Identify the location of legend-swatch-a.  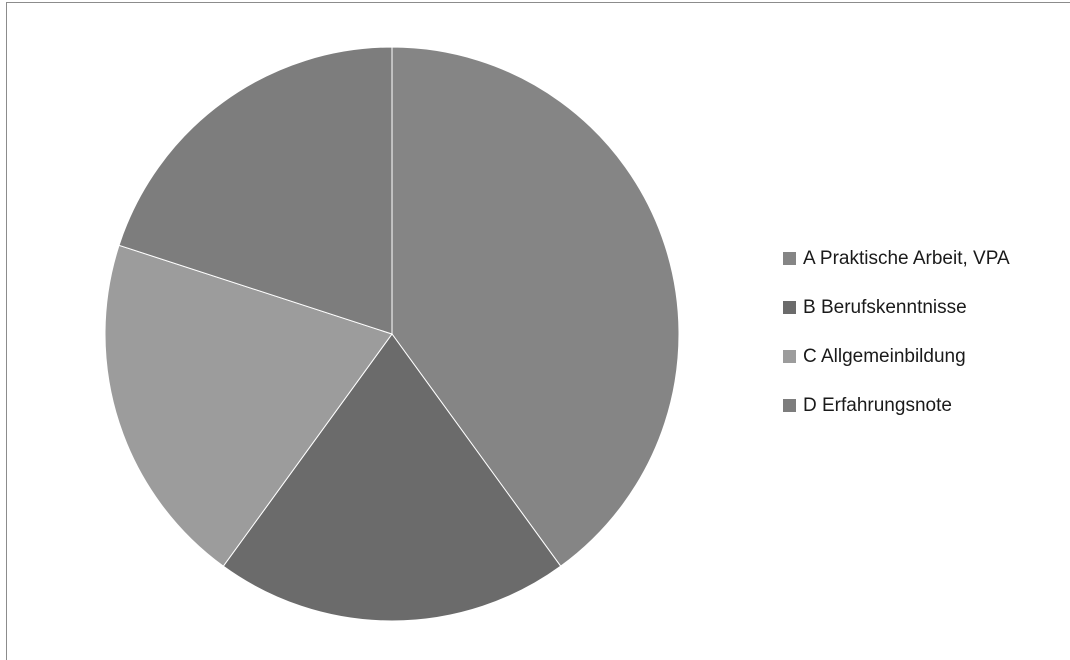
(789, 258).